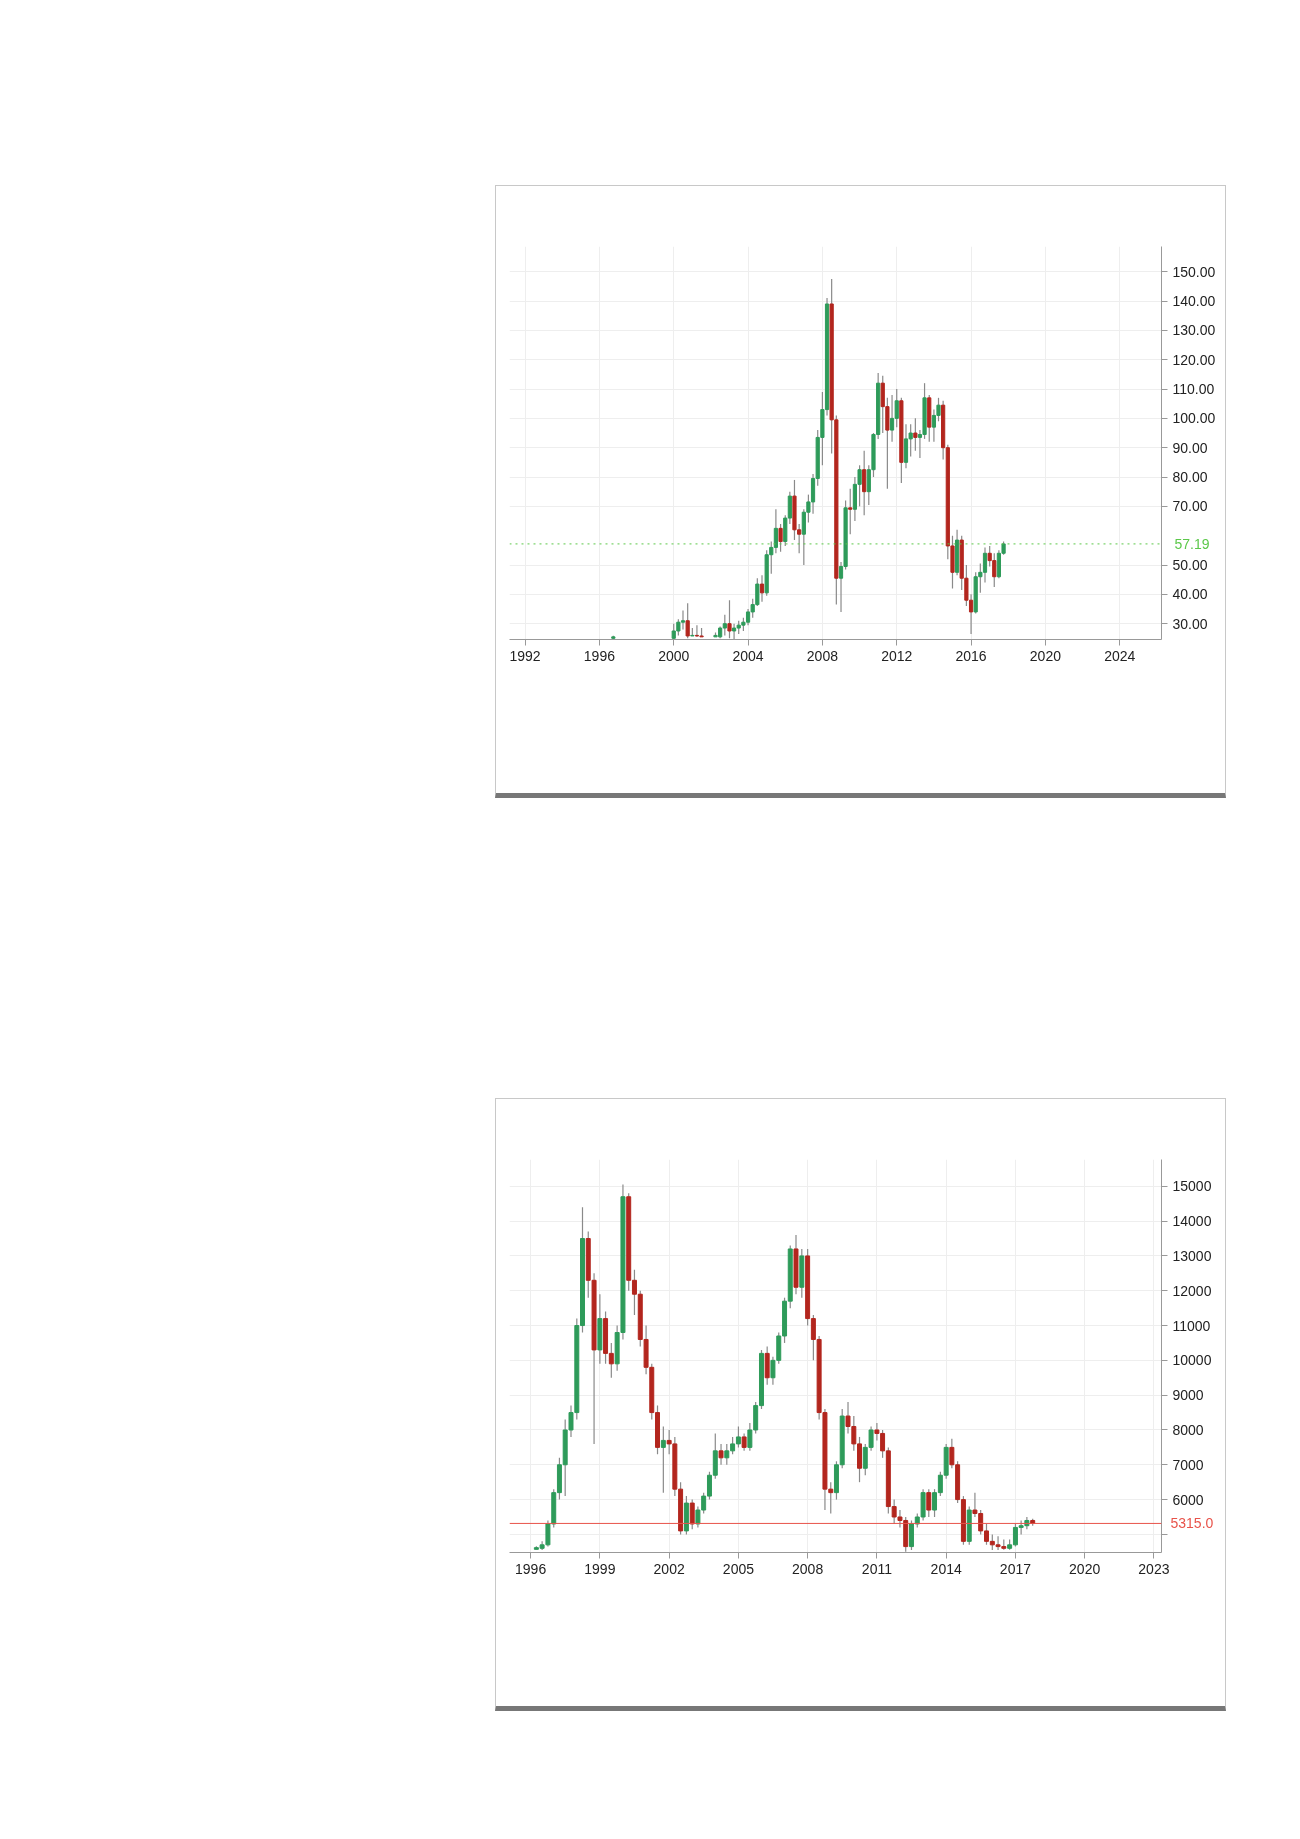 The height and width of the screenshot is (1839, 1300). I want to click on x-tick-label: 2012, so click(897, 655).